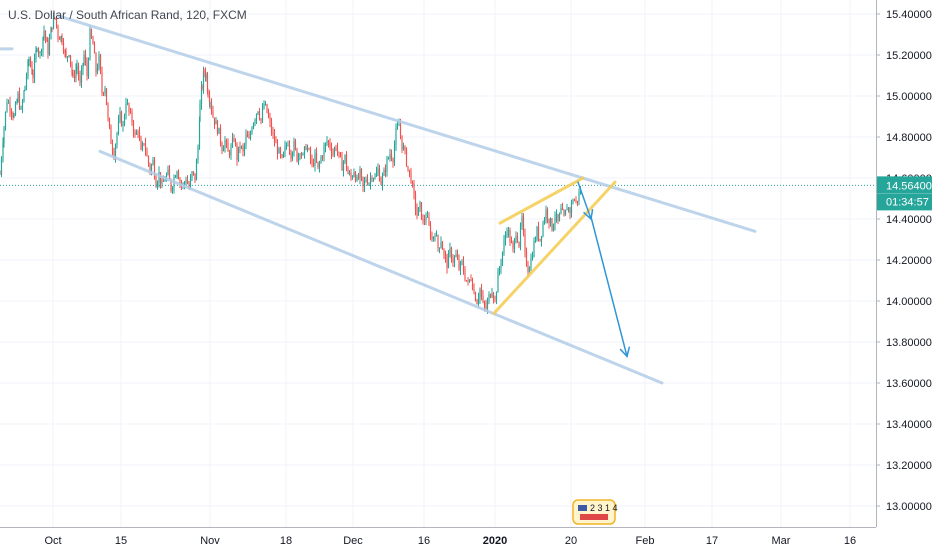  Describe the element at coordinates (541, 200) in the screenshot. I see `wedge-upper-line` at that location.